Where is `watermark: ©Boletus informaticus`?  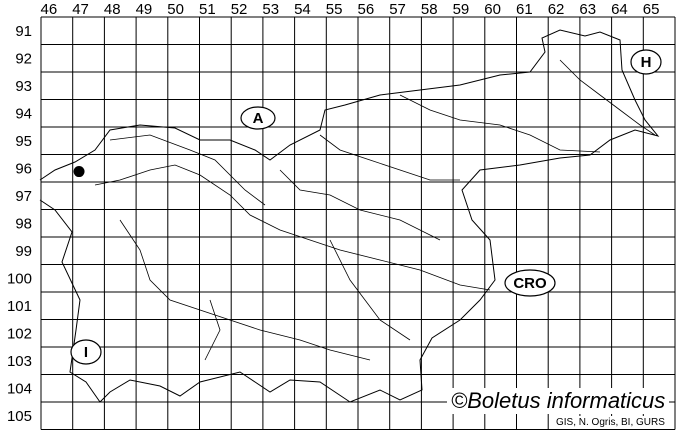
watermark: ©Boletus informaticus is located at coordinates (558, 401).